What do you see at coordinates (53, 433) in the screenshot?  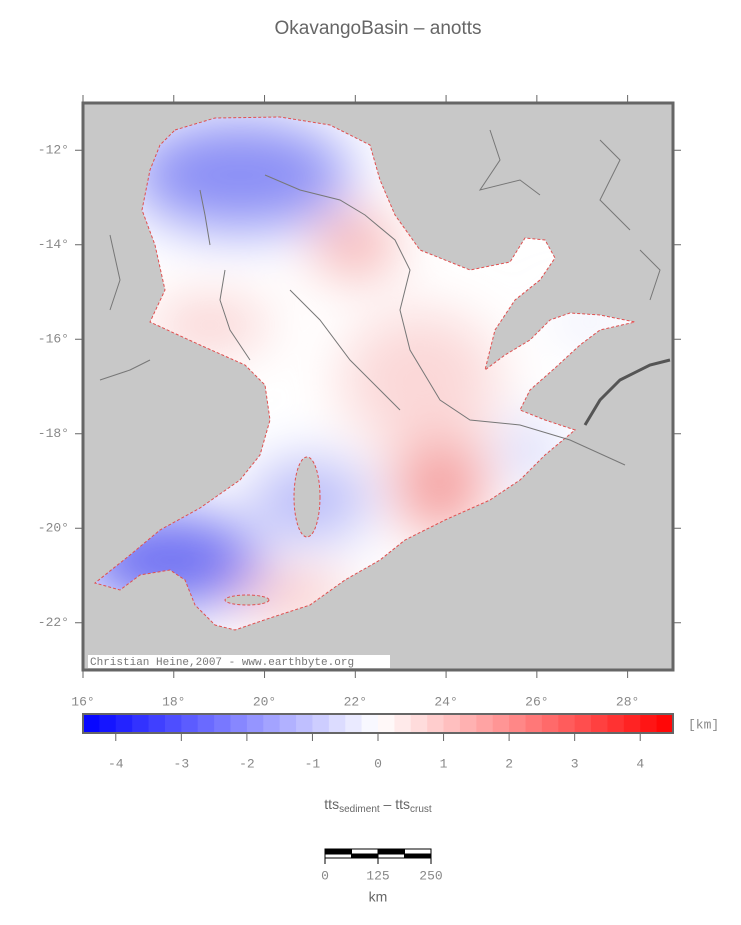 I see `y-tick-label: -18°` at bounding box center [53, 433].